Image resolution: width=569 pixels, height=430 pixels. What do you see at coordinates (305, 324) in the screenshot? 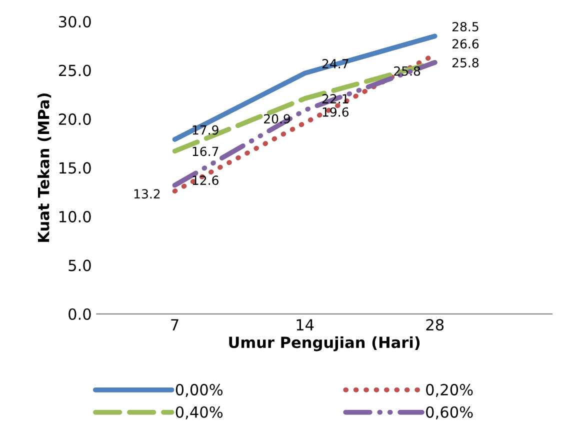
I see `x-tick-label: 14` at bounding box center [305, 324].